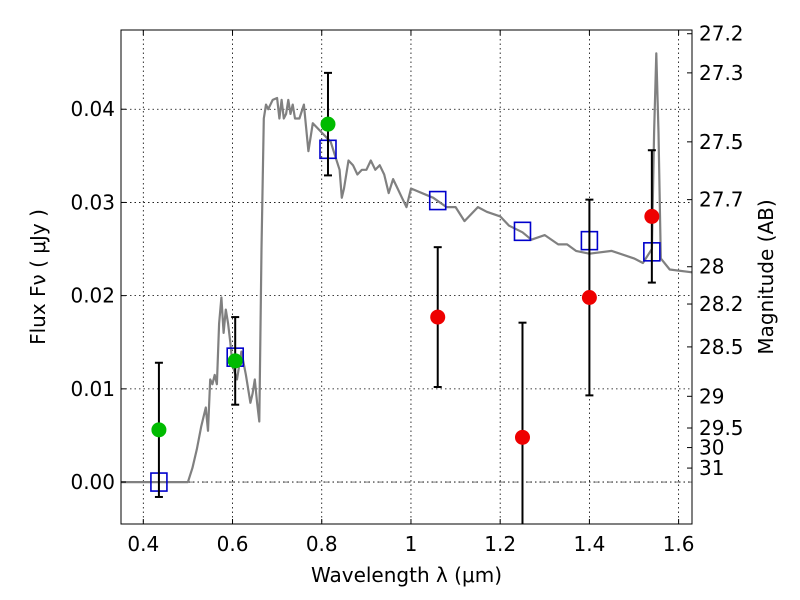 The image size is (800, 600). Describe the element at coordinates (143, 544) in the screenshot. I see `x-tick-label: 0.4` at that location.